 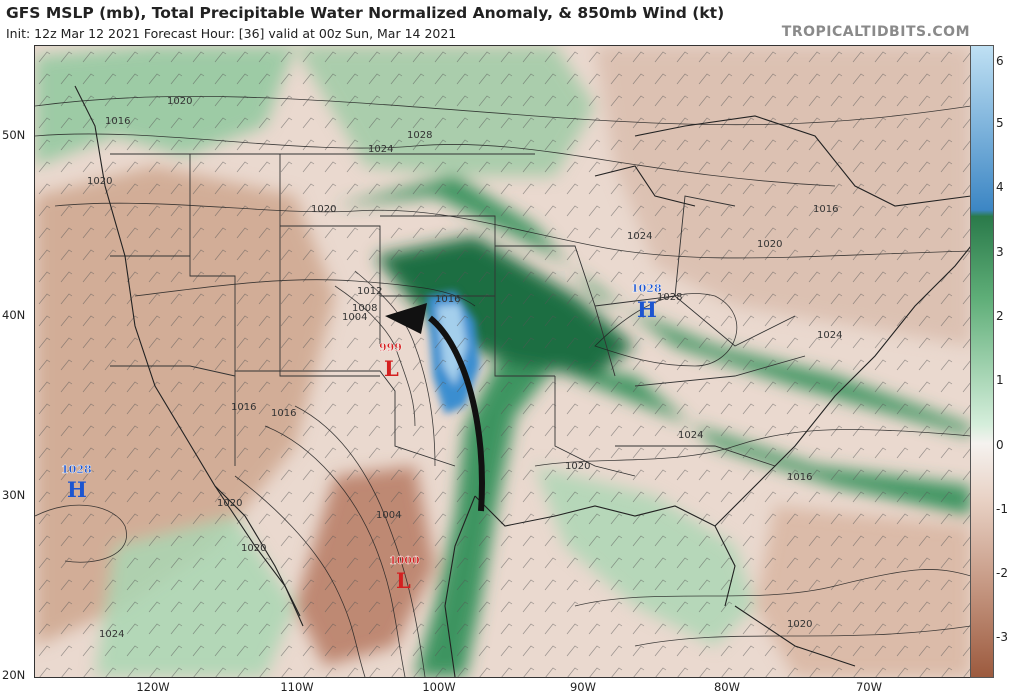 I want to click on lon-label-90w: 90W, so click(x=583, y=687).